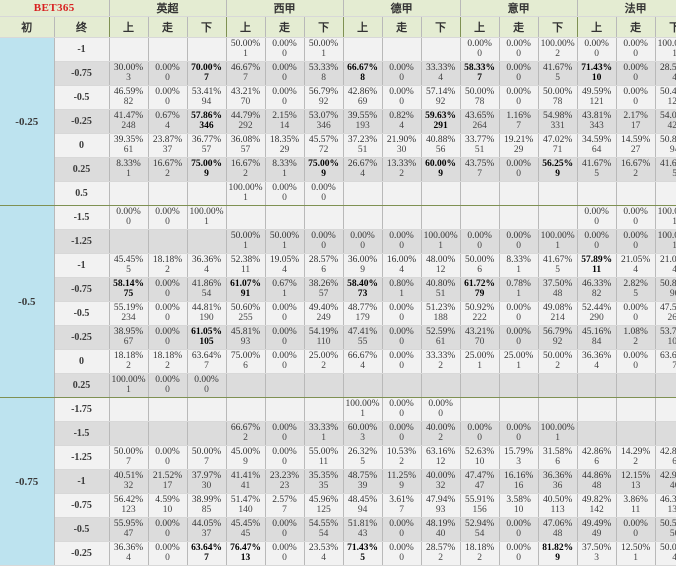 The height and width of the screenshot is (566, 676). What do you see at coordinates (362, 149) in the screenshot?
I see `cell-count: 51` at bounding box center [362, 149].